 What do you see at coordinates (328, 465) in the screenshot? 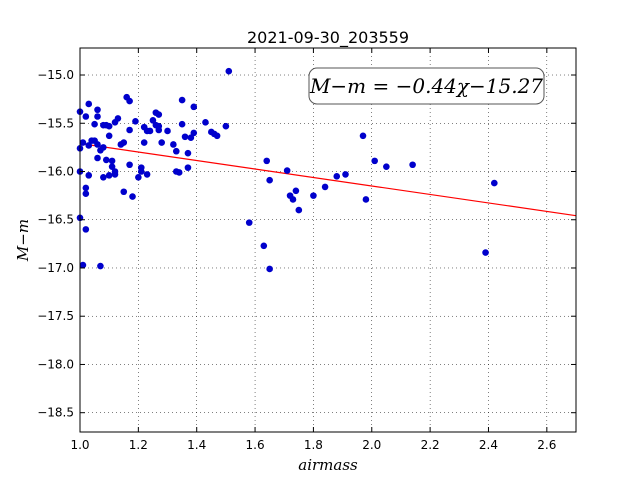
I see `x-axis-label: airmass` at bounding box center [328, 465].